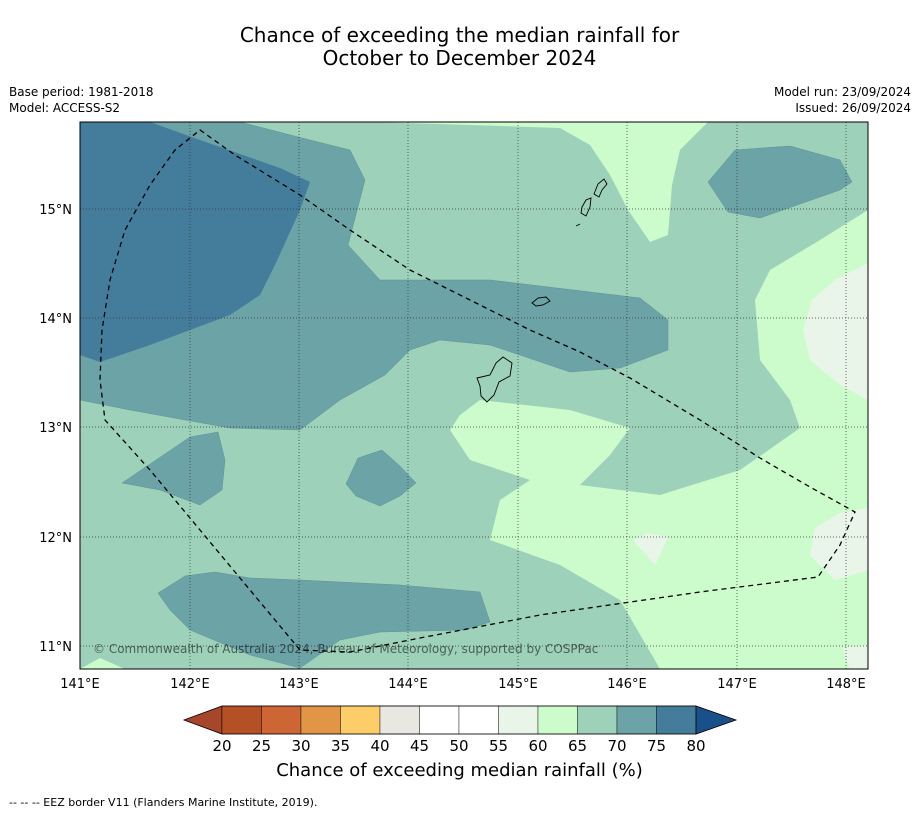 Image resolution: width=919 pixels, height=816 pixels. I want to click on field-70-75-ne, so click(780, 182).